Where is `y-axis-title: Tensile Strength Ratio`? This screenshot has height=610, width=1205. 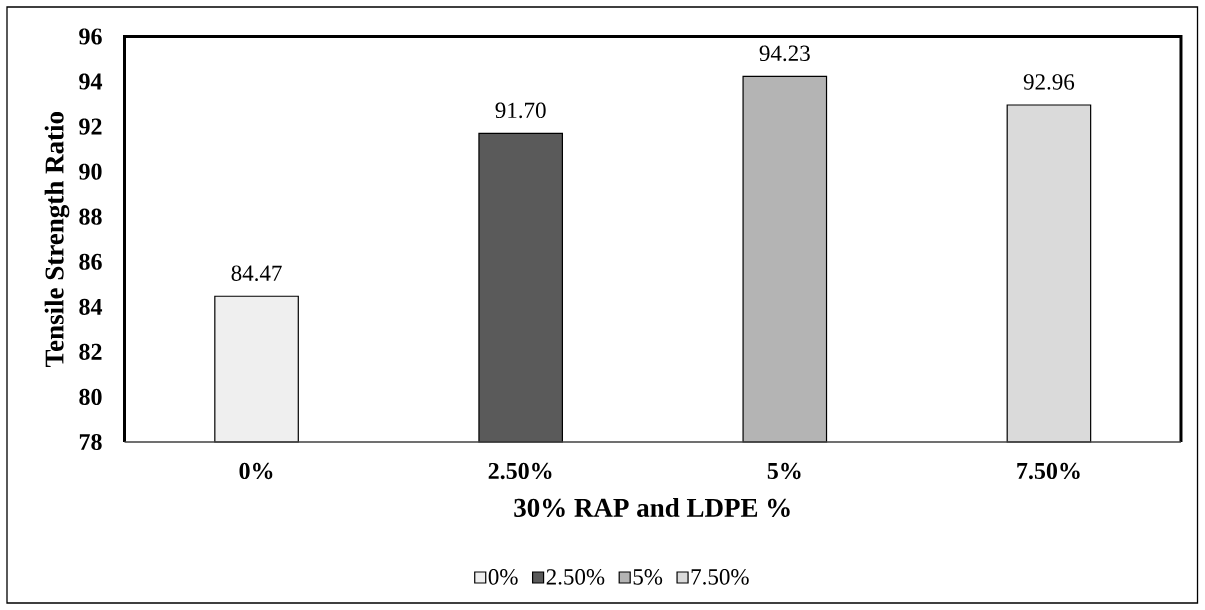 y-axis-title: Tensile Strength Ratio is located at coordinates (57, 240).